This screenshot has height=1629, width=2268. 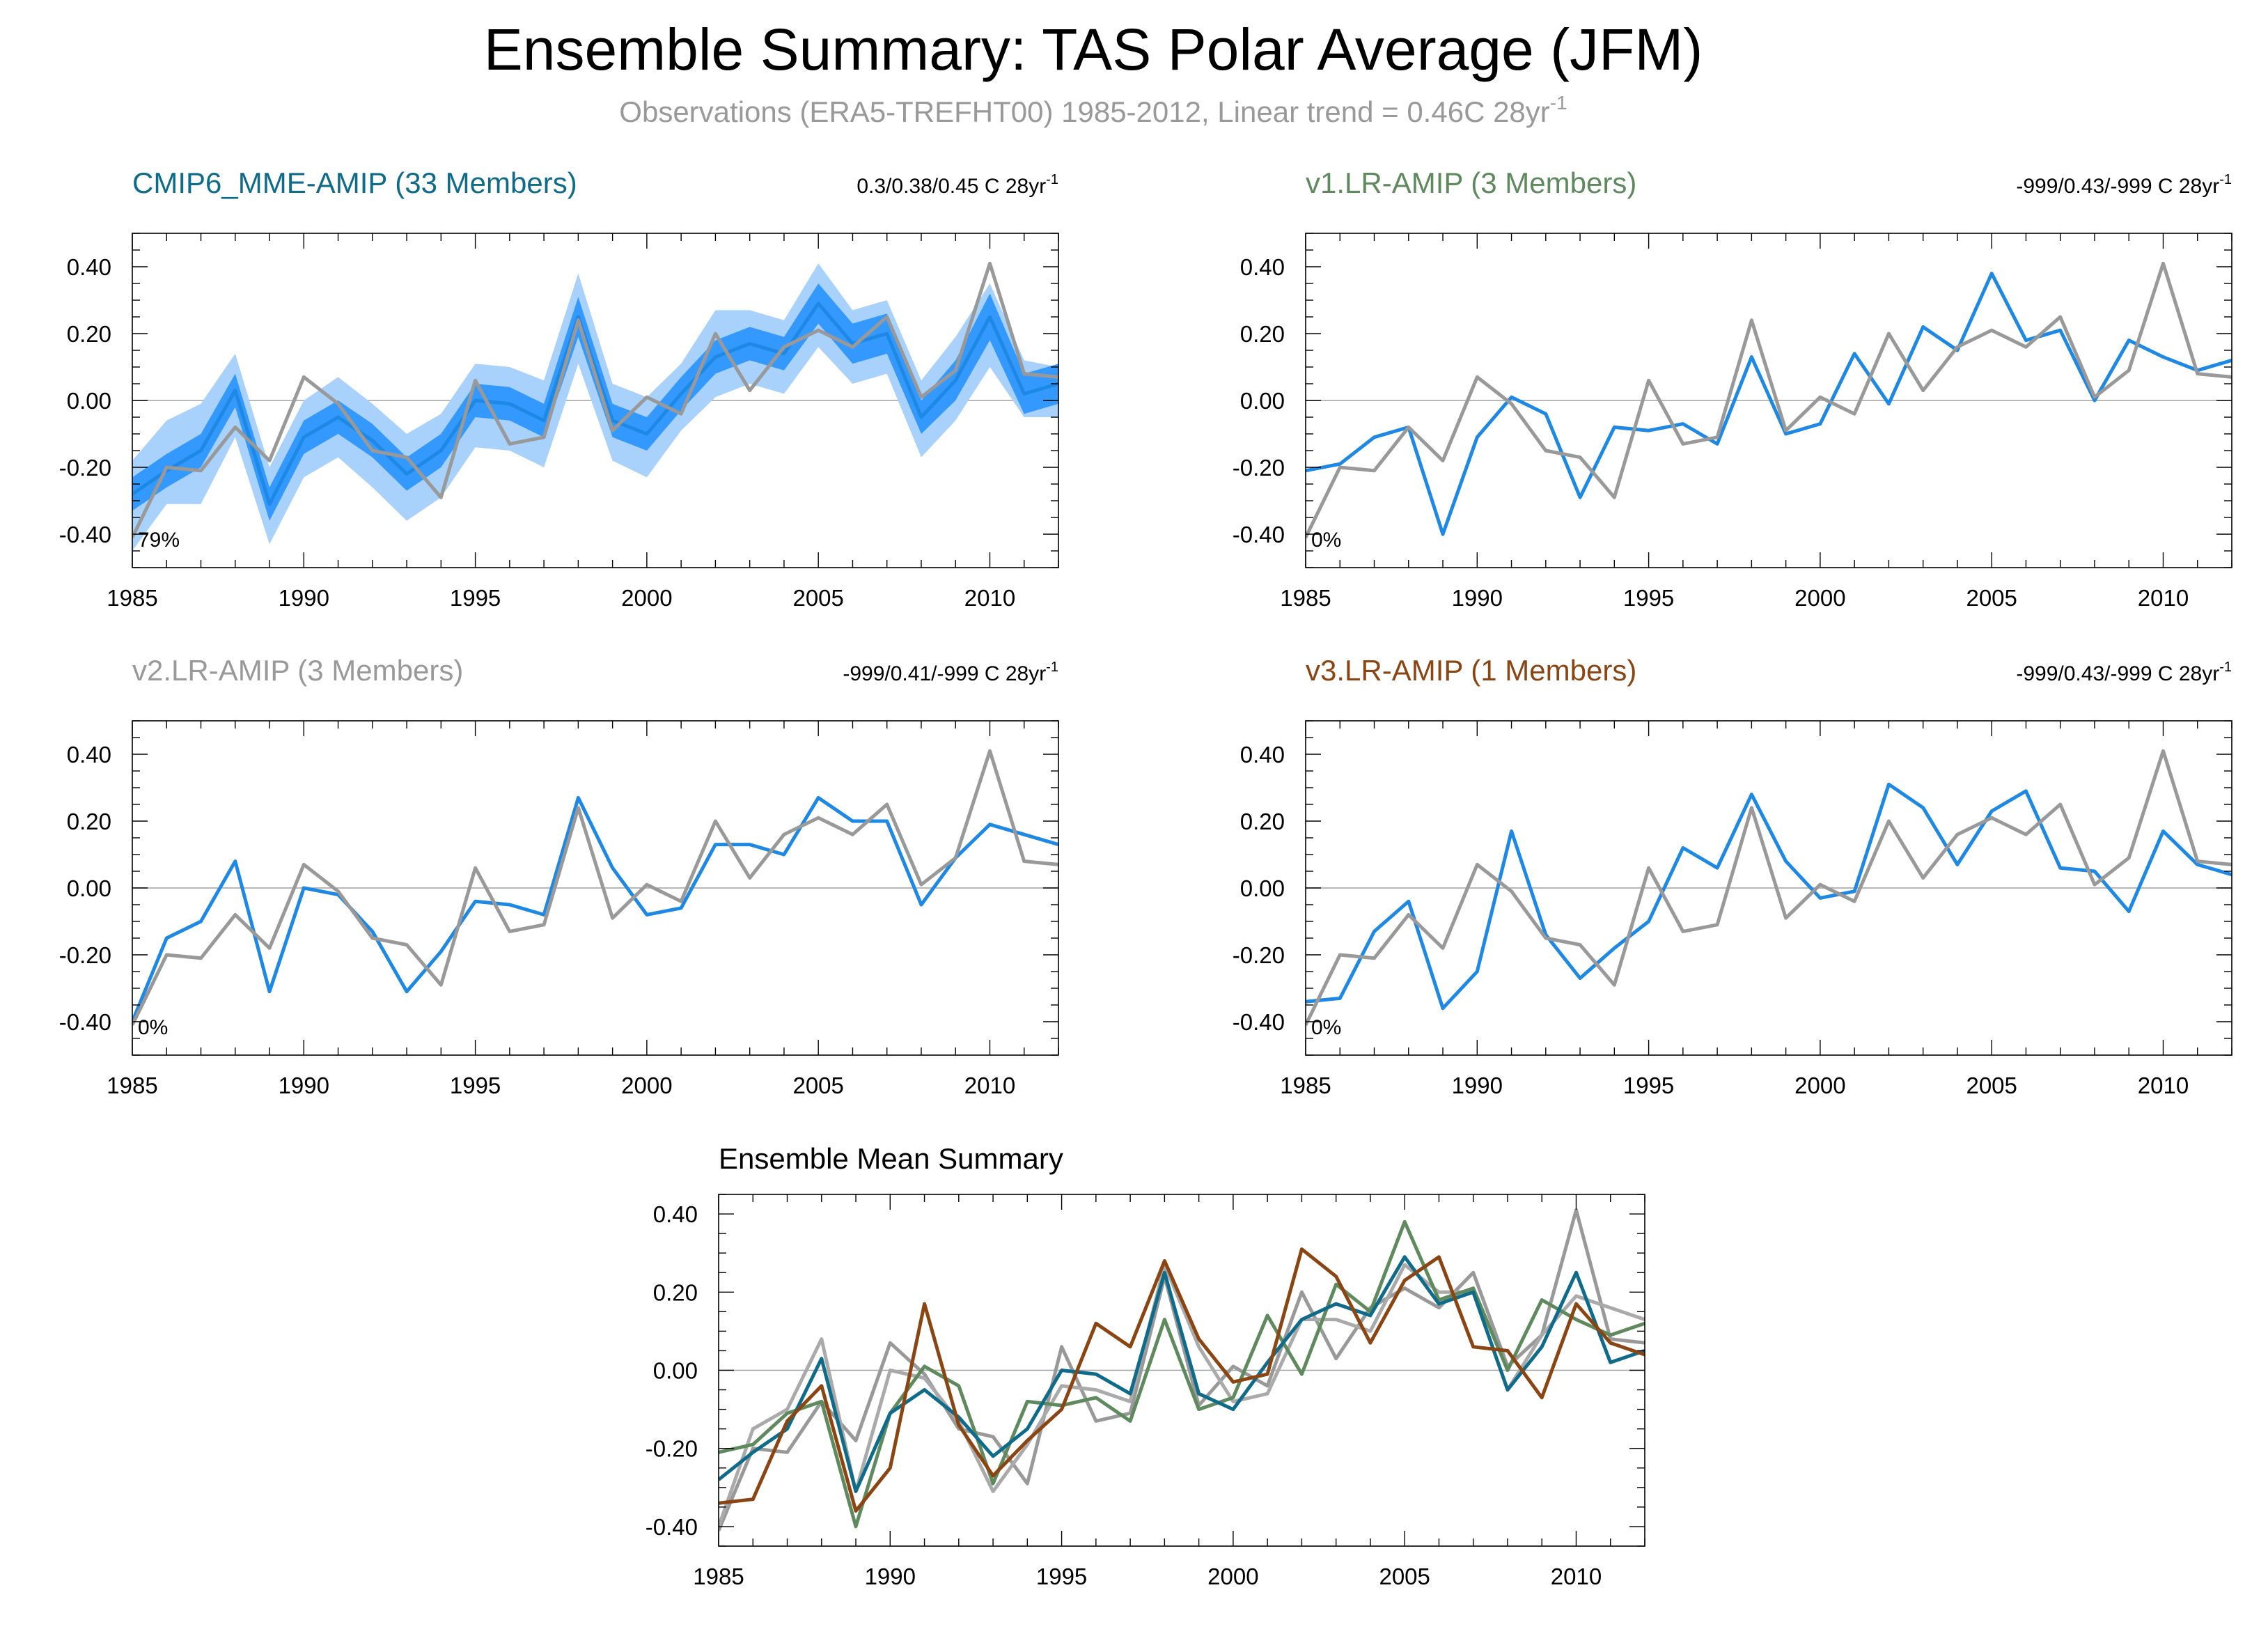 What do you see at coordinates (1326, 540) in the screenshot?
I see `percent-label-v1: 0%` at bounding box center [1326, 540].